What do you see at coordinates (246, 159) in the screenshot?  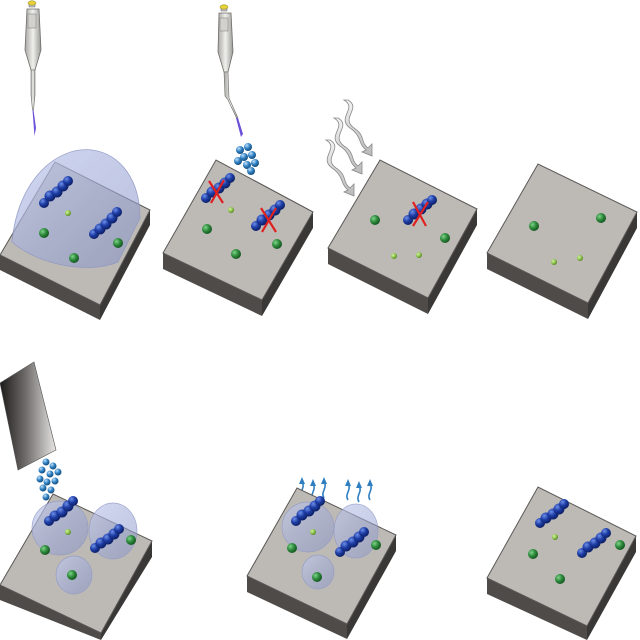 I see `buffer-drops` at bounding box center [246, 159].